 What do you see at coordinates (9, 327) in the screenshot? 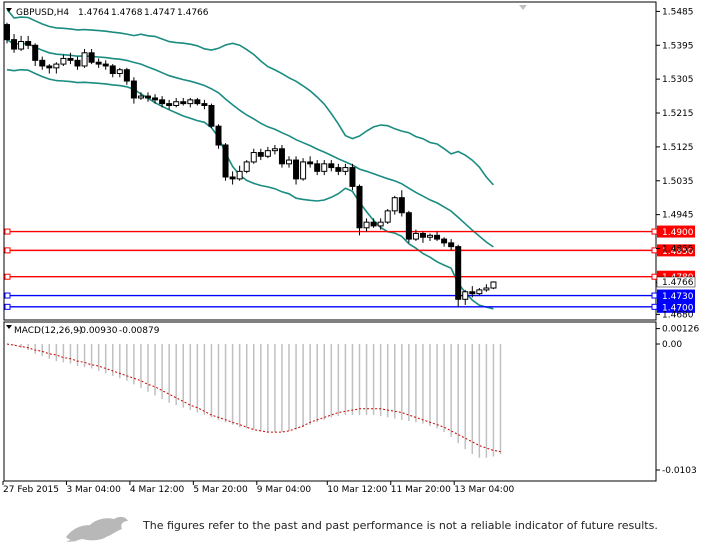
I see `macd-menu-triangle-icon` at bounding box center [9, 327].